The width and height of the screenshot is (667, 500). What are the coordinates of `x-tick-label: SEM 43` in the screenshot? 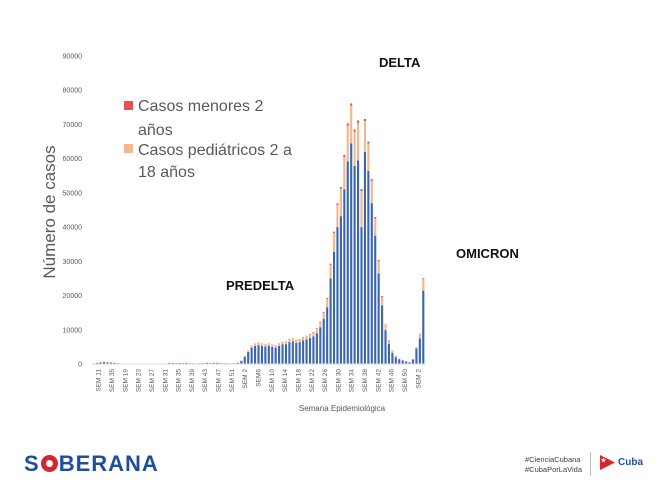 It's located at (205, 381).